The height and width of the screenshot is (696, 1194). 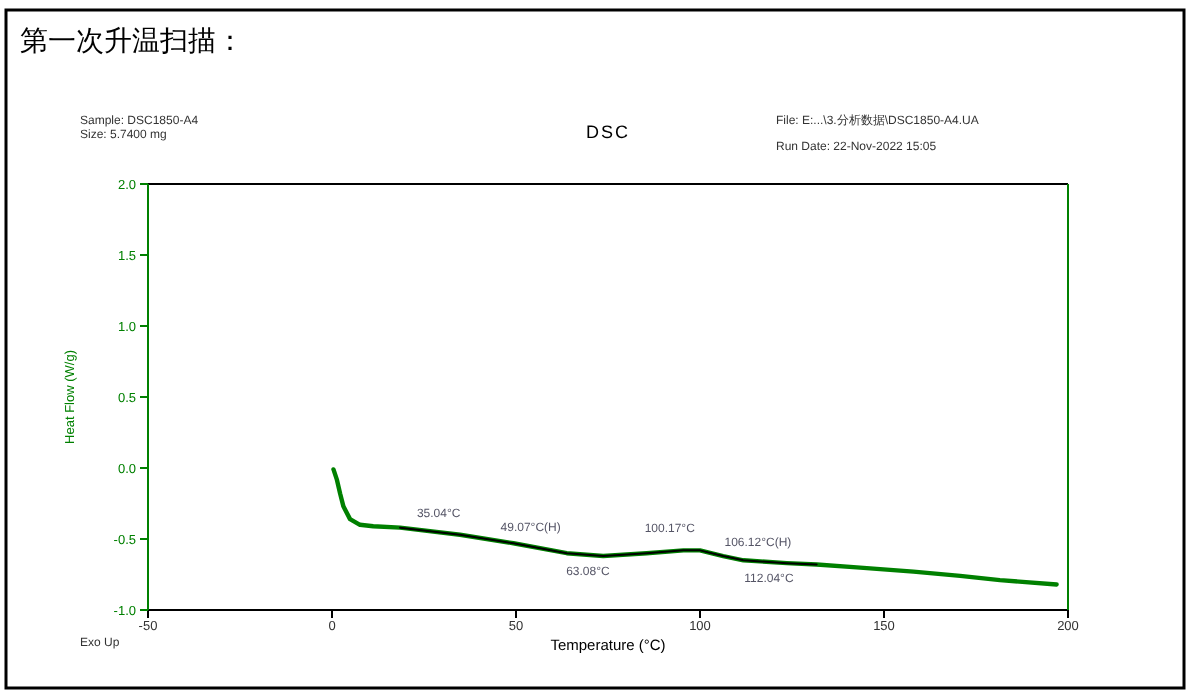 I want to click on chart-title: 第一次升温扫描：, so click(x=132, y=40).